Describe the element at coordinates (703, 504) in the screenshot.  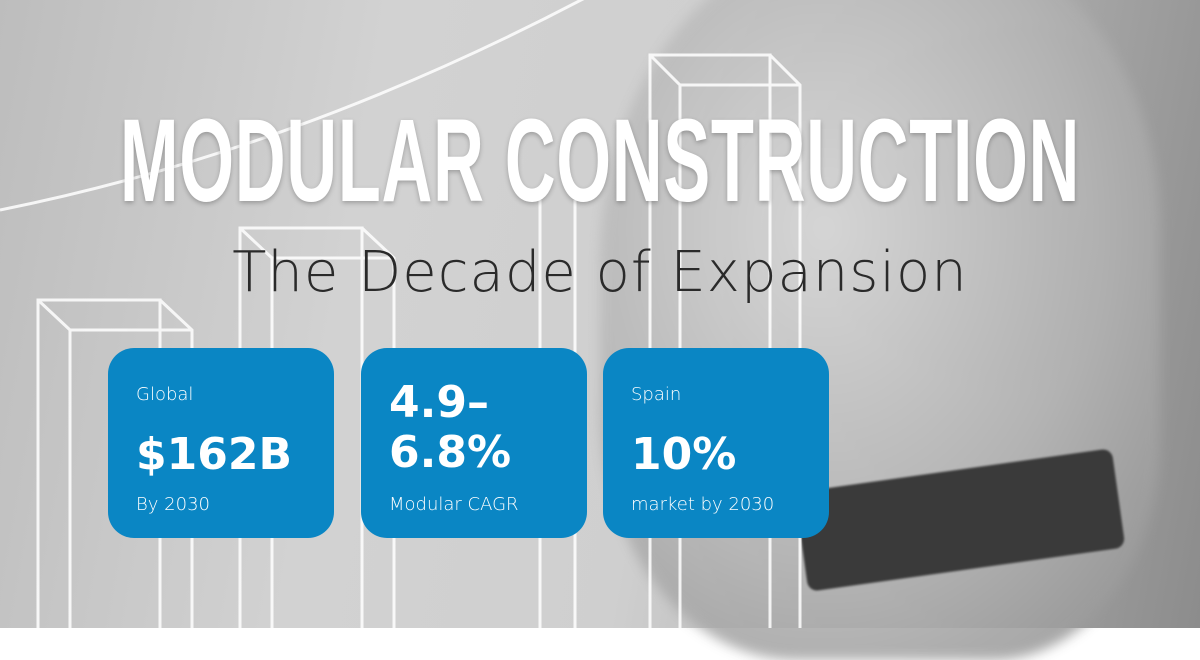
I see `card-note: market by 2030` at that location.